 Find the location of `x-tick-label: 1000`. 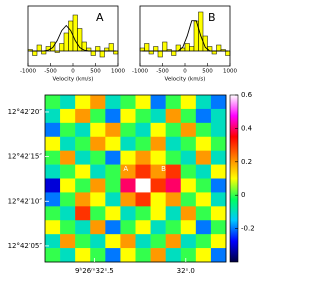

x-tick-label: 1000 is located at coordinates (118, 72).